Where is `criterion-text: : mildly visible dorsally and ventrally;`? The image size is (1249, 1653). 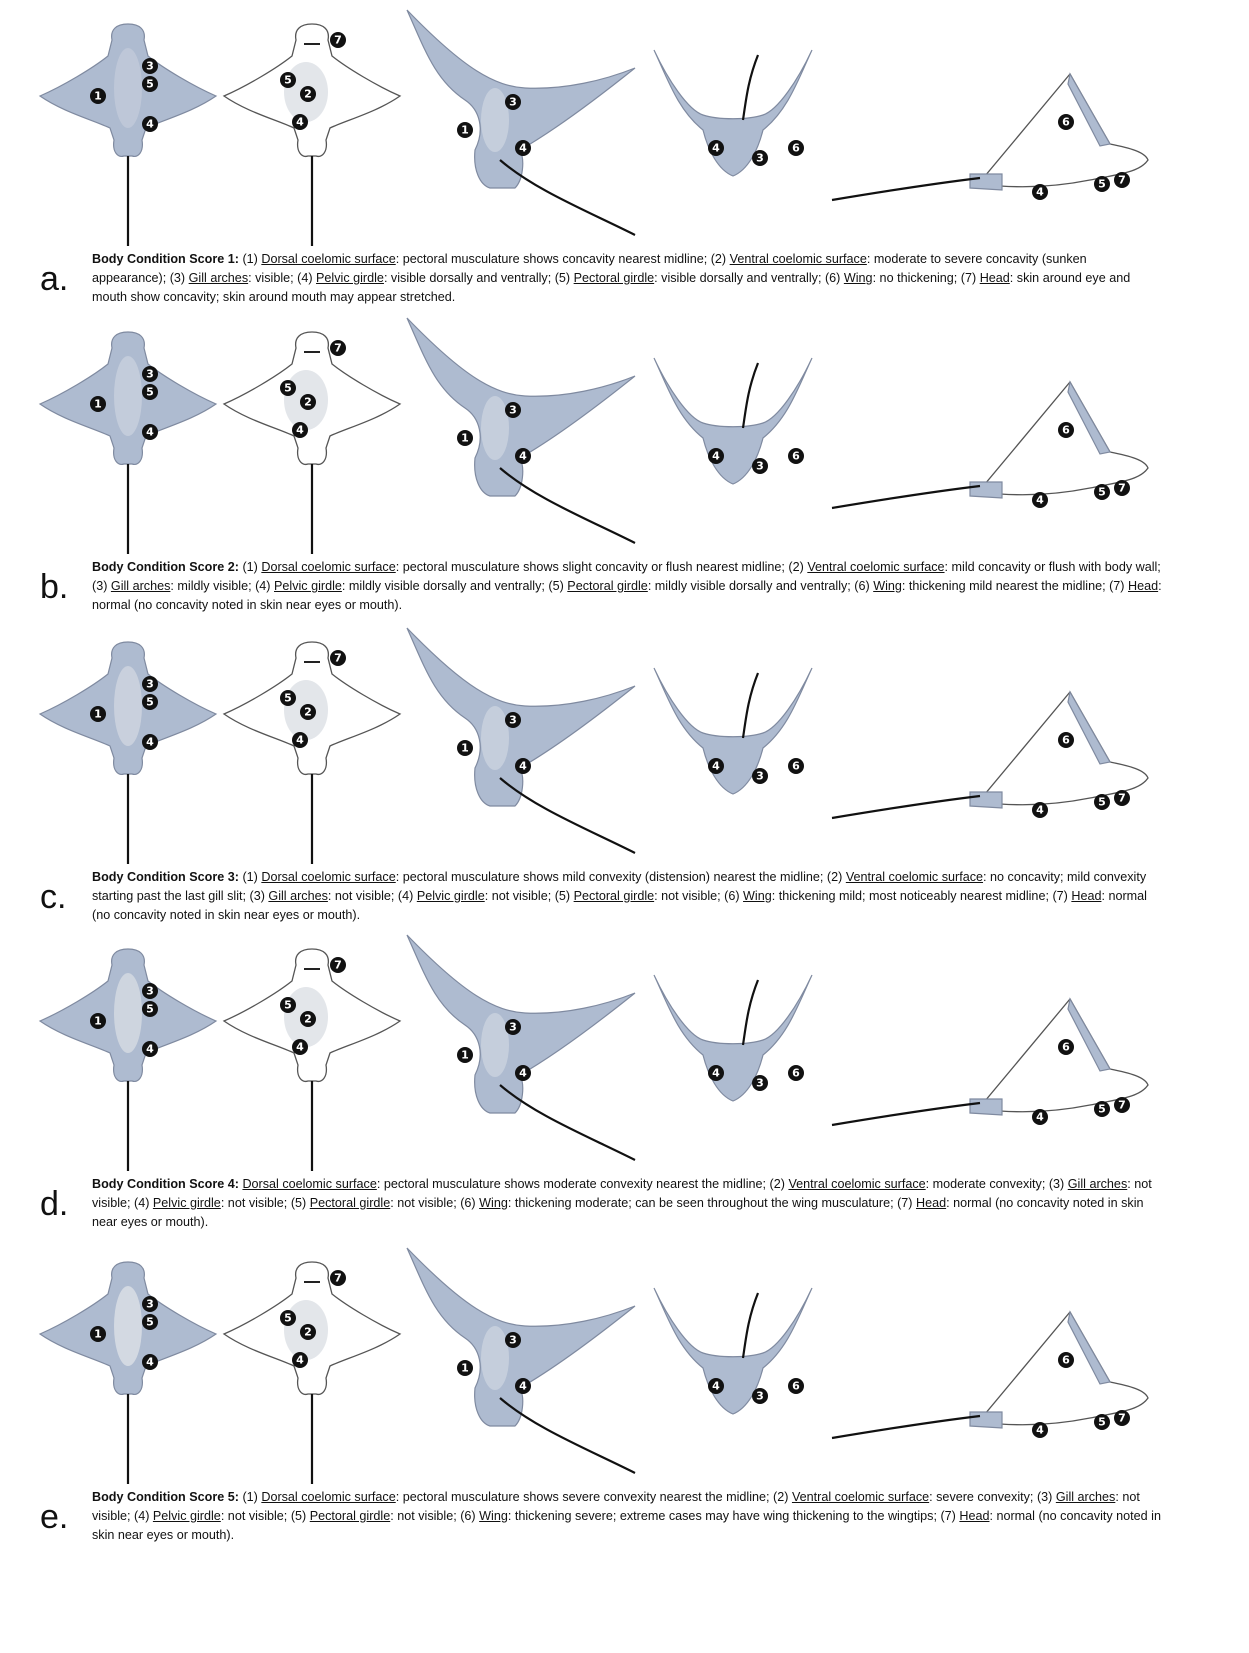
criterion-text: : mildly visible dorsally and ventrally; is located at coordinates (751, 586).